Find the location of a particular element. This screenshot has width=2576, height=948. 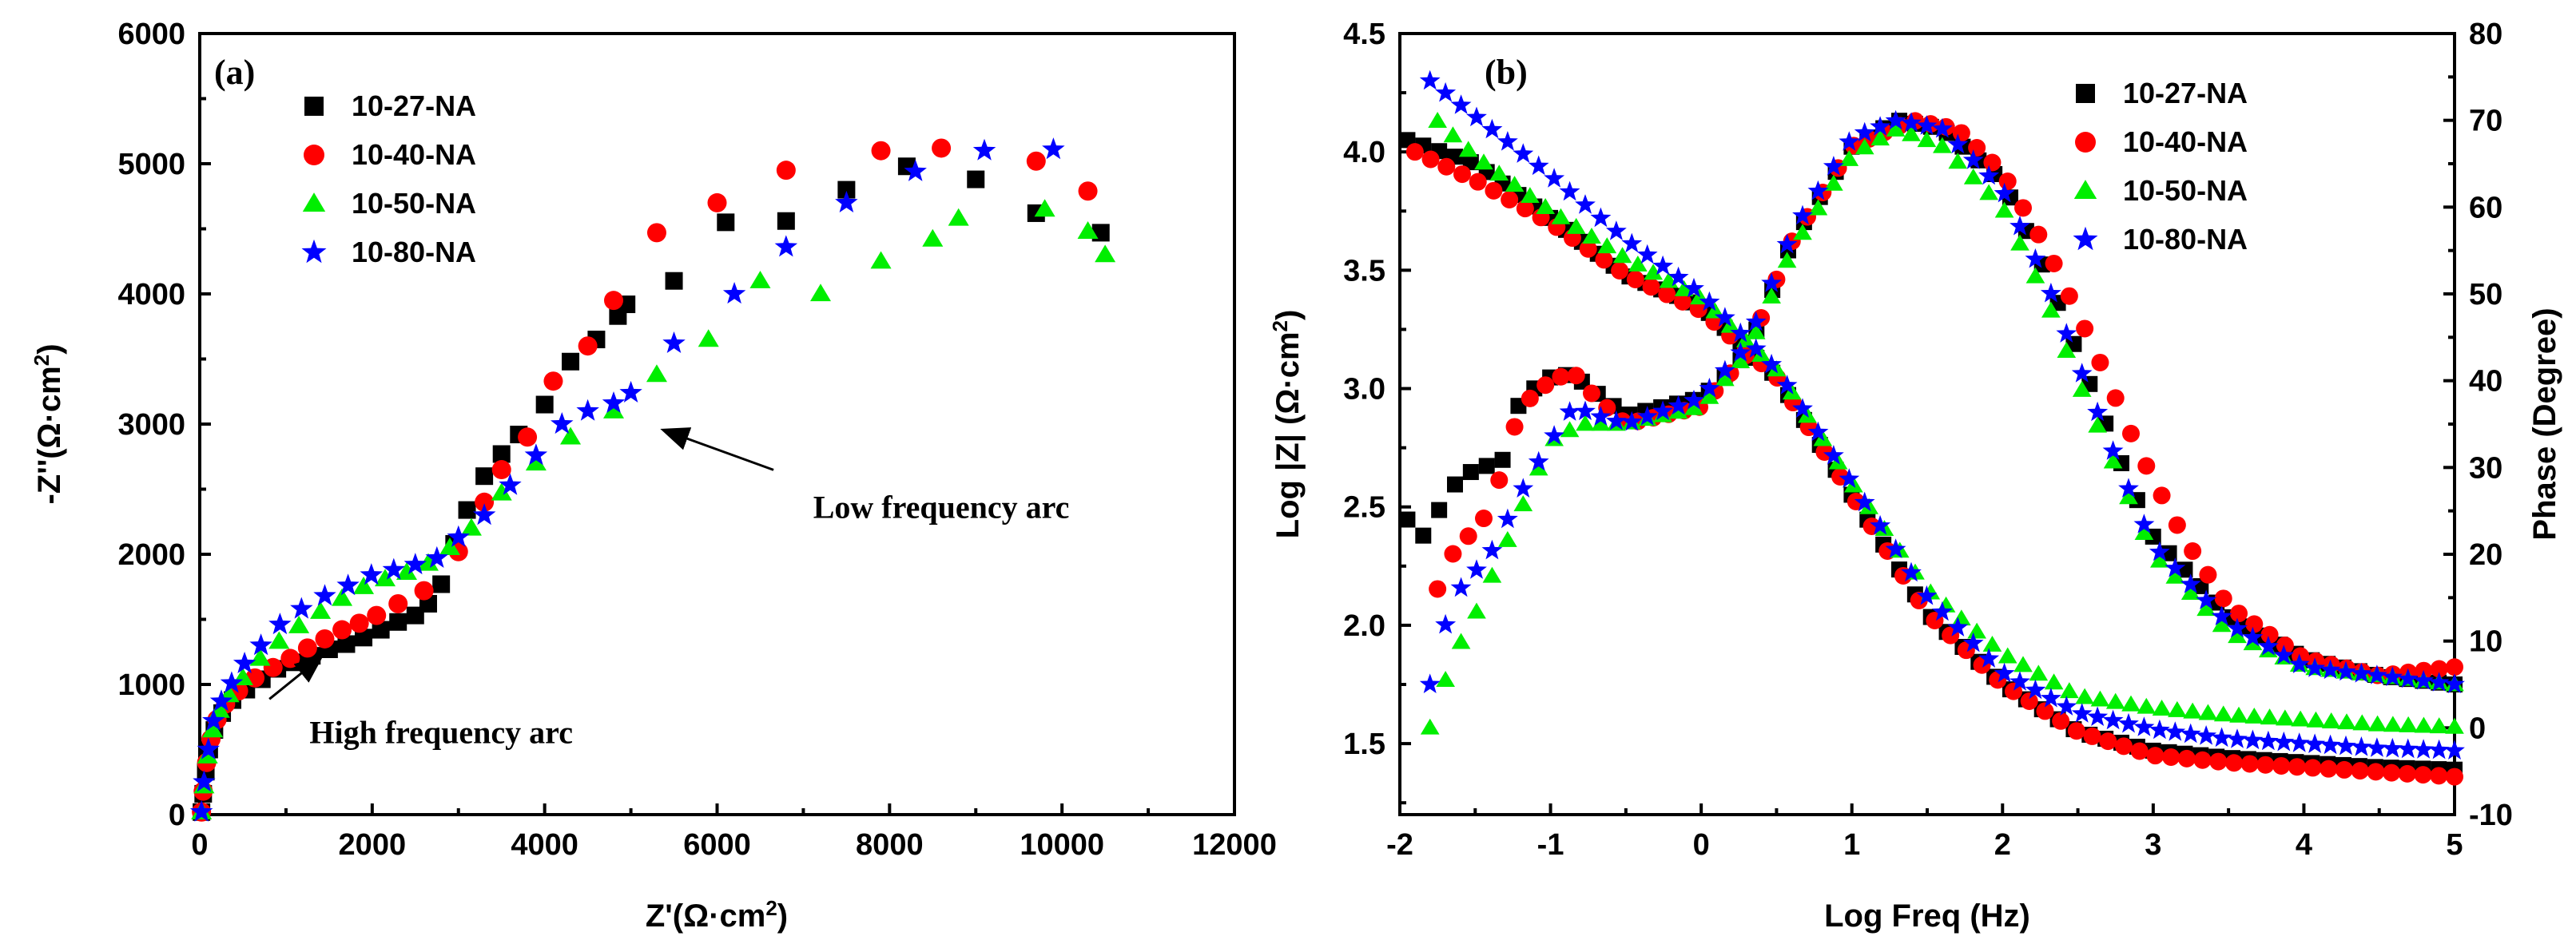

legend-label: 10-40-NA is located at coordinates (414, 154).